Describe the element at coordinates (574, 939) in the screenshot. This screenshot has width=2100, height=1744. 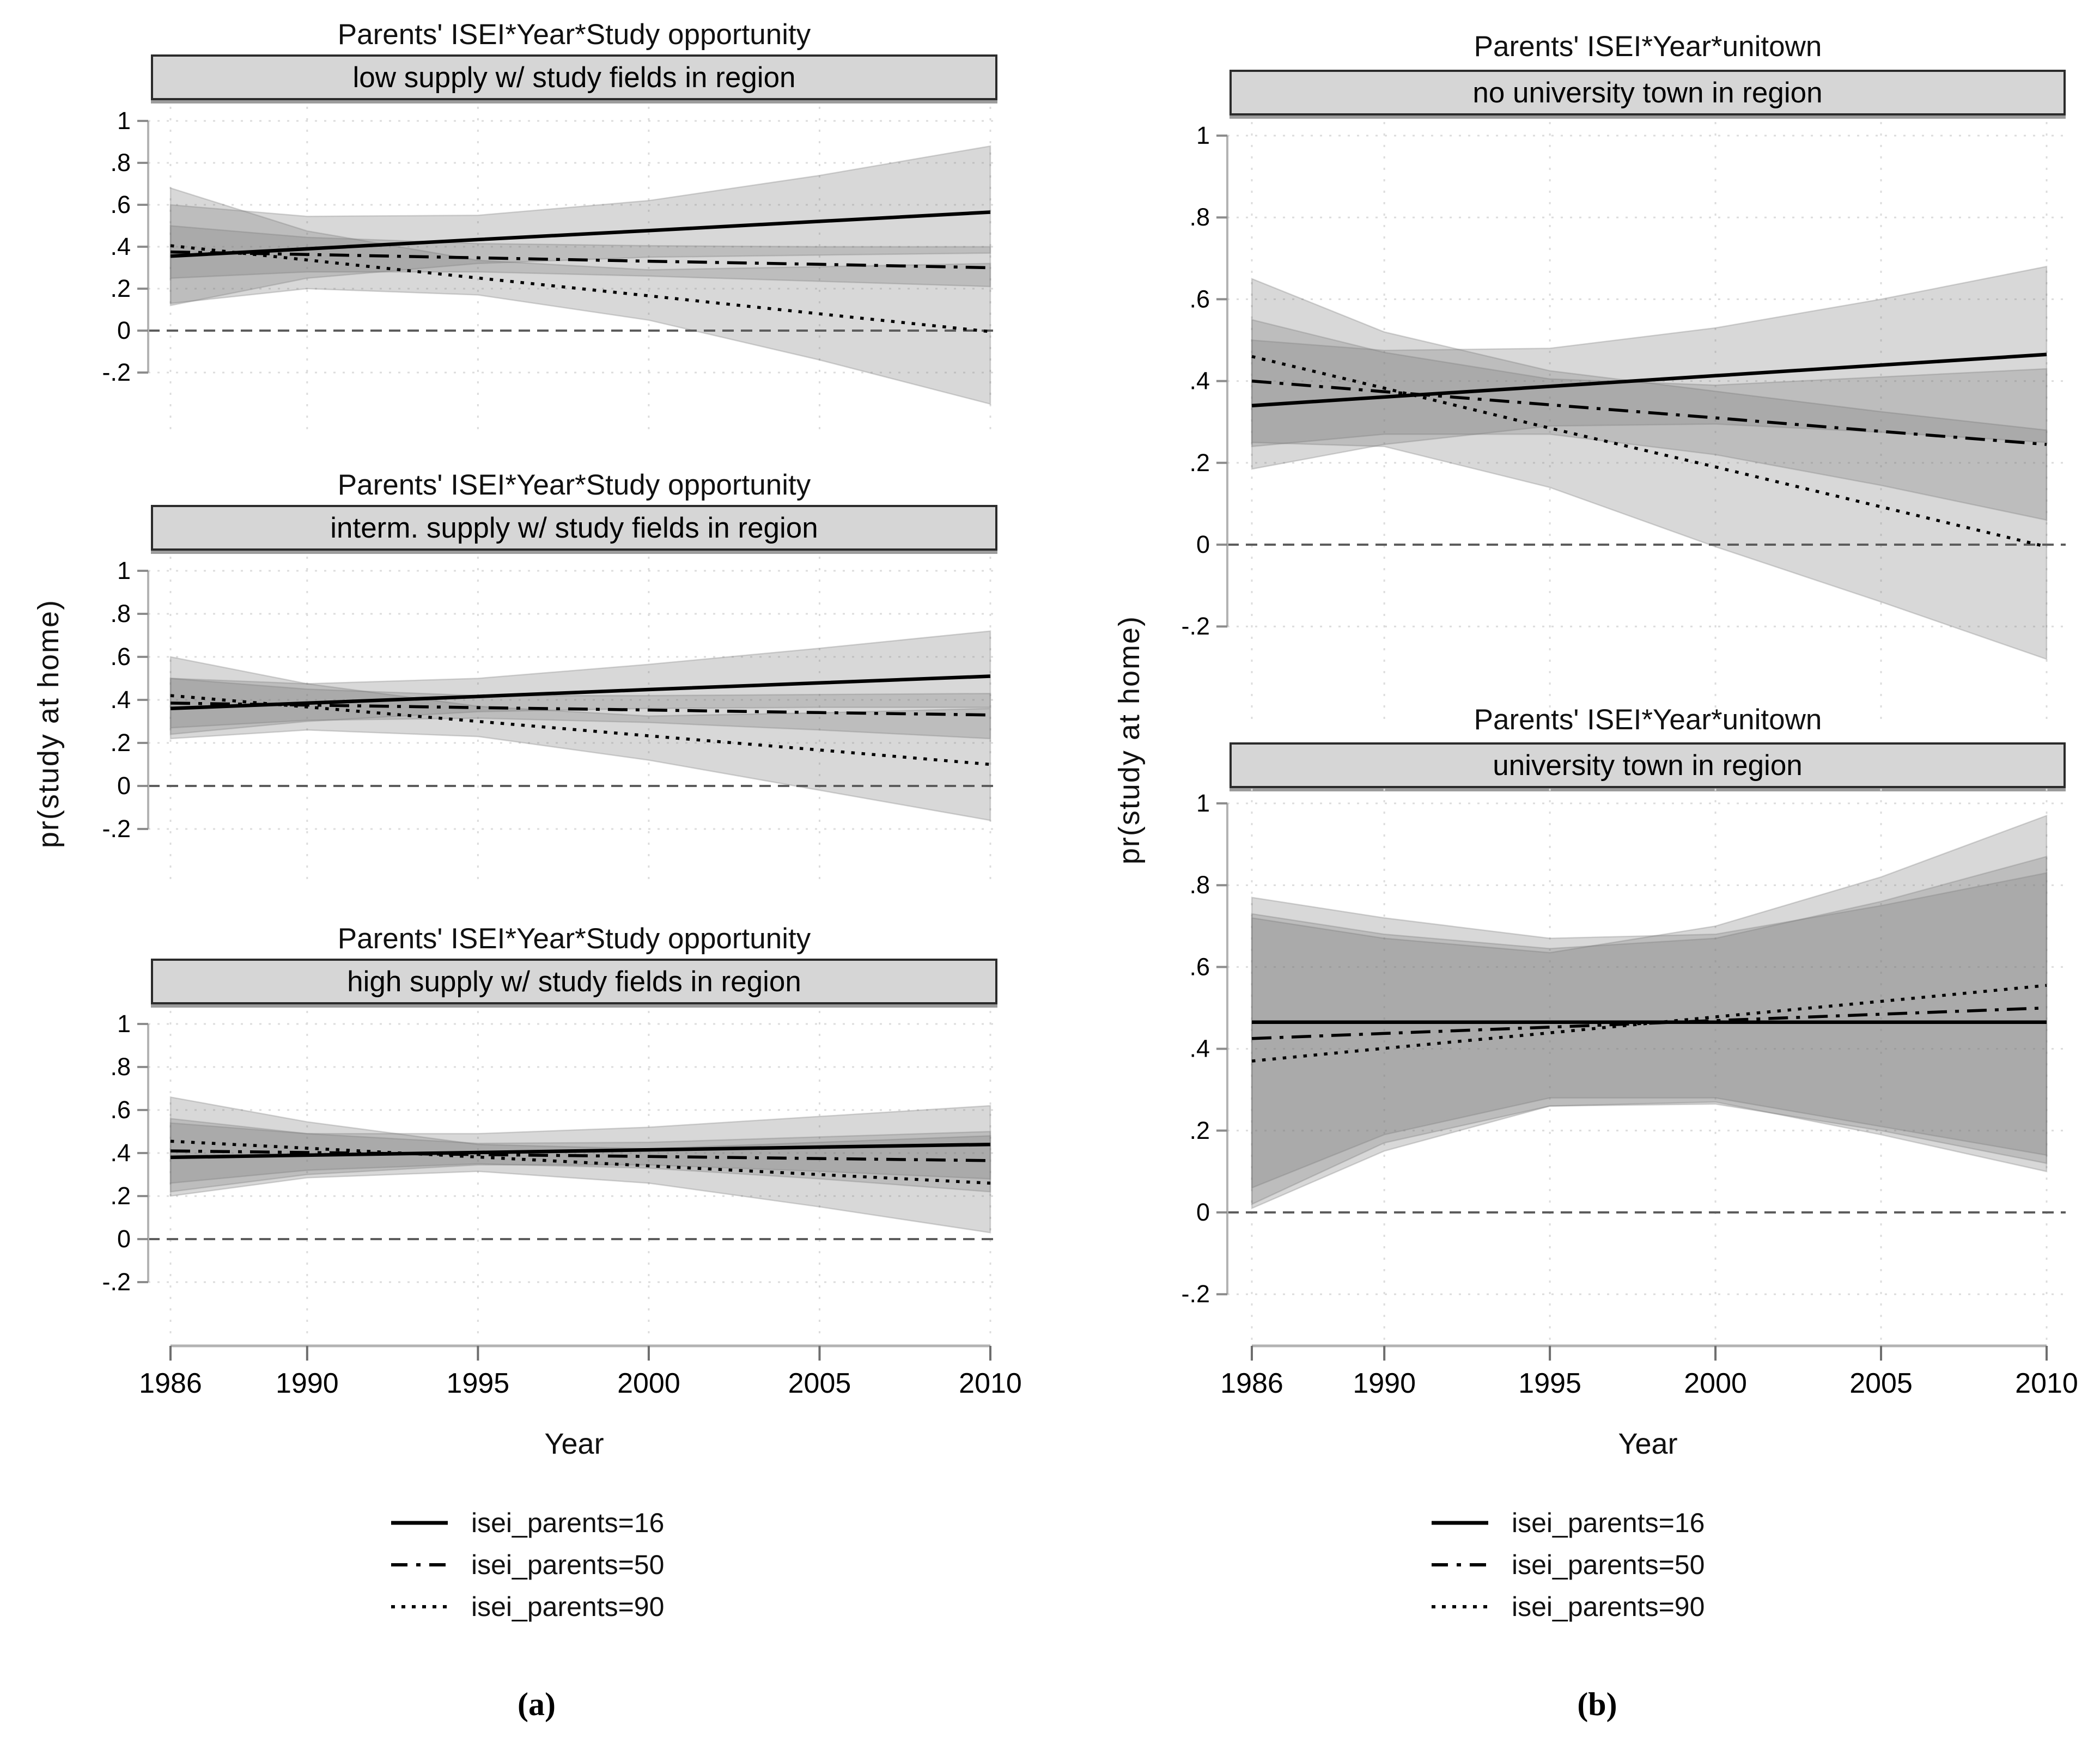
I see `panel-a3-title: Parents' ISEI*Year*Study opportunity` at that location.